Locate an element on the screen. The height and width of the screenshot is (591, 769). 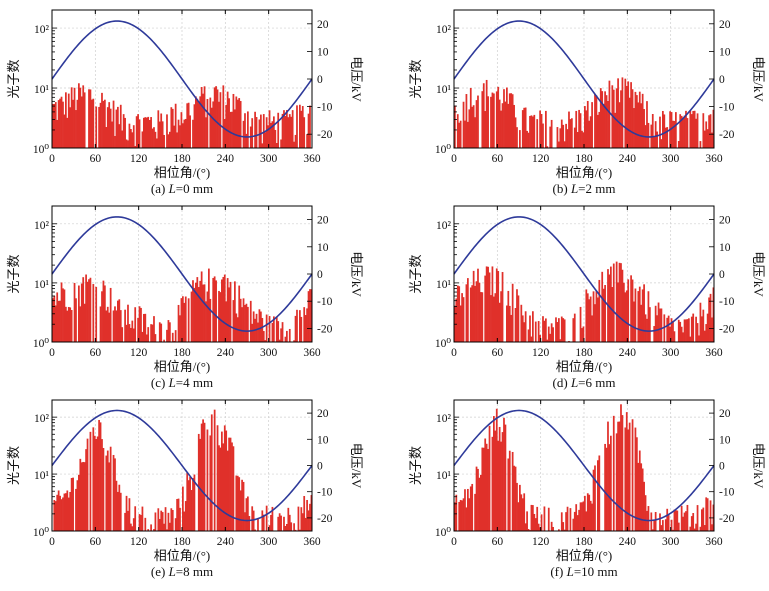
caption-prefix: (d) is located at coordinates (562, 382).